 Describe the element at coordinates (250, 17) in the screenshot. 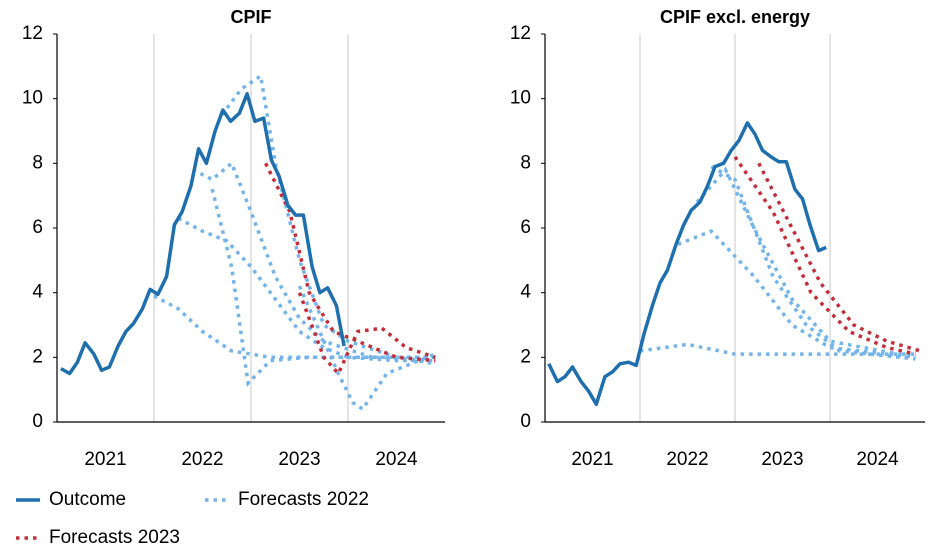

I see `chart-title: CPIF` at that location.